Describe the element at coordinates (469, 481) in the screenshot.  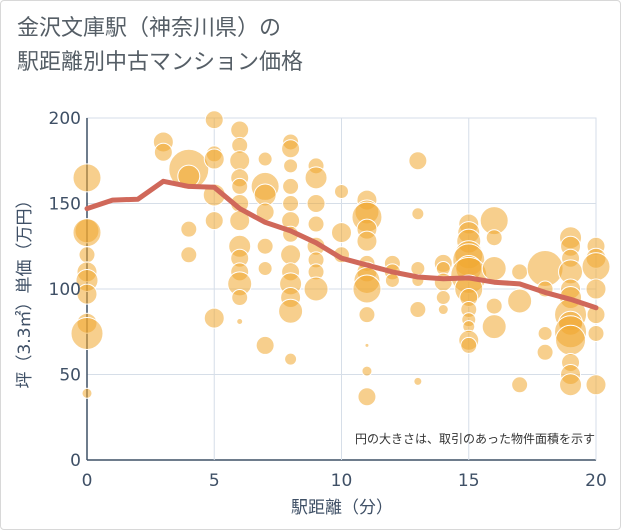
I see `x-tick-label: 15` at that location.